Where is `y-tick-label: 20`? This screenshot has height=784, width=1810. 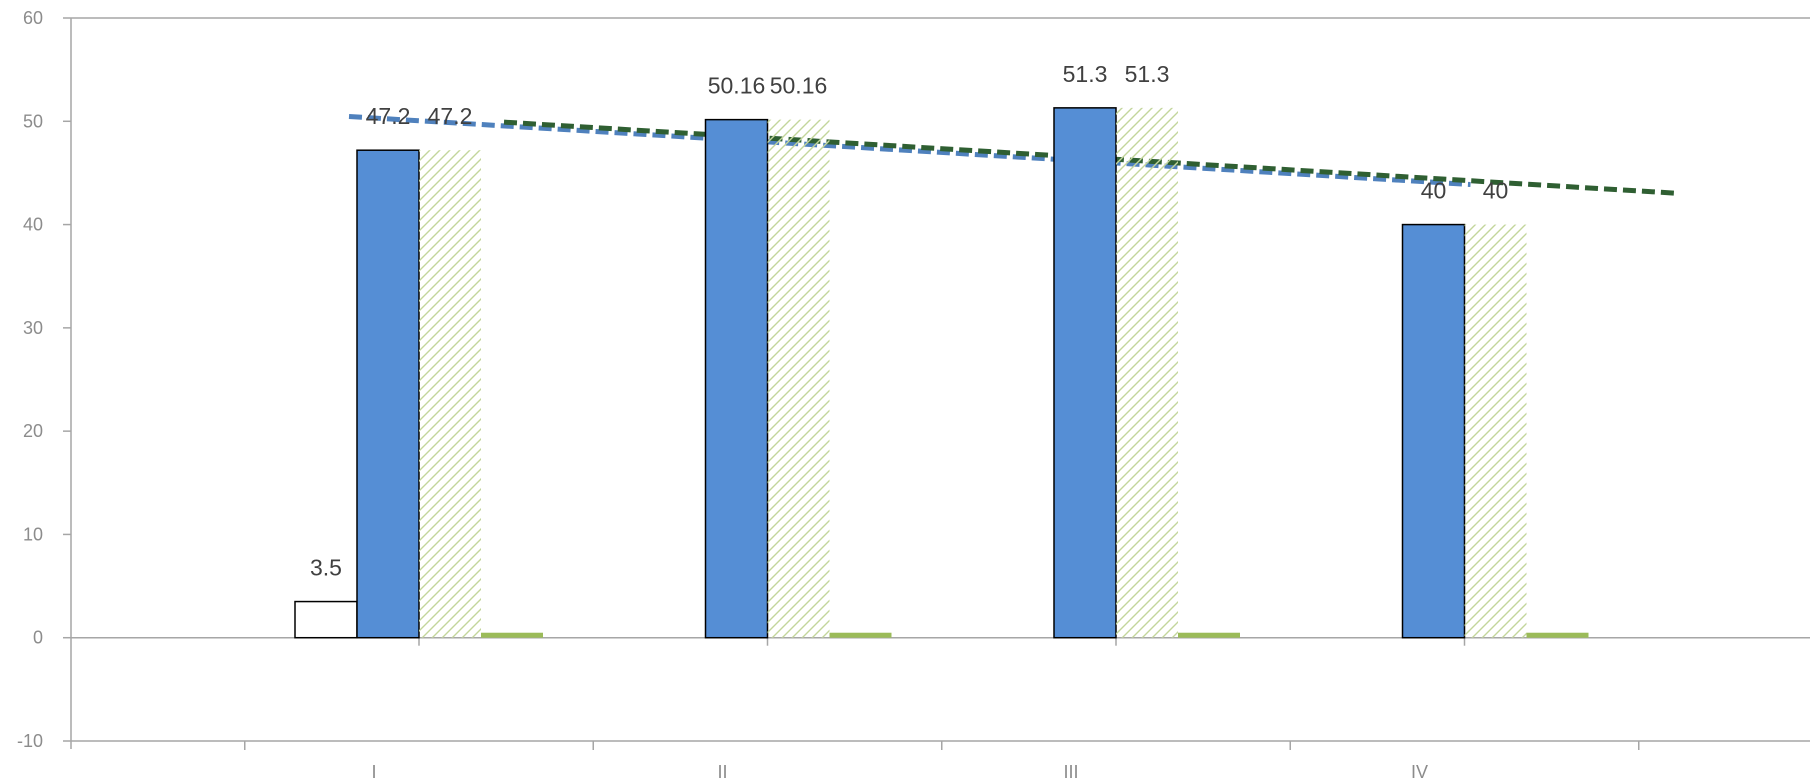 y-tick-label: 20 is located at coordinates (33, 431).